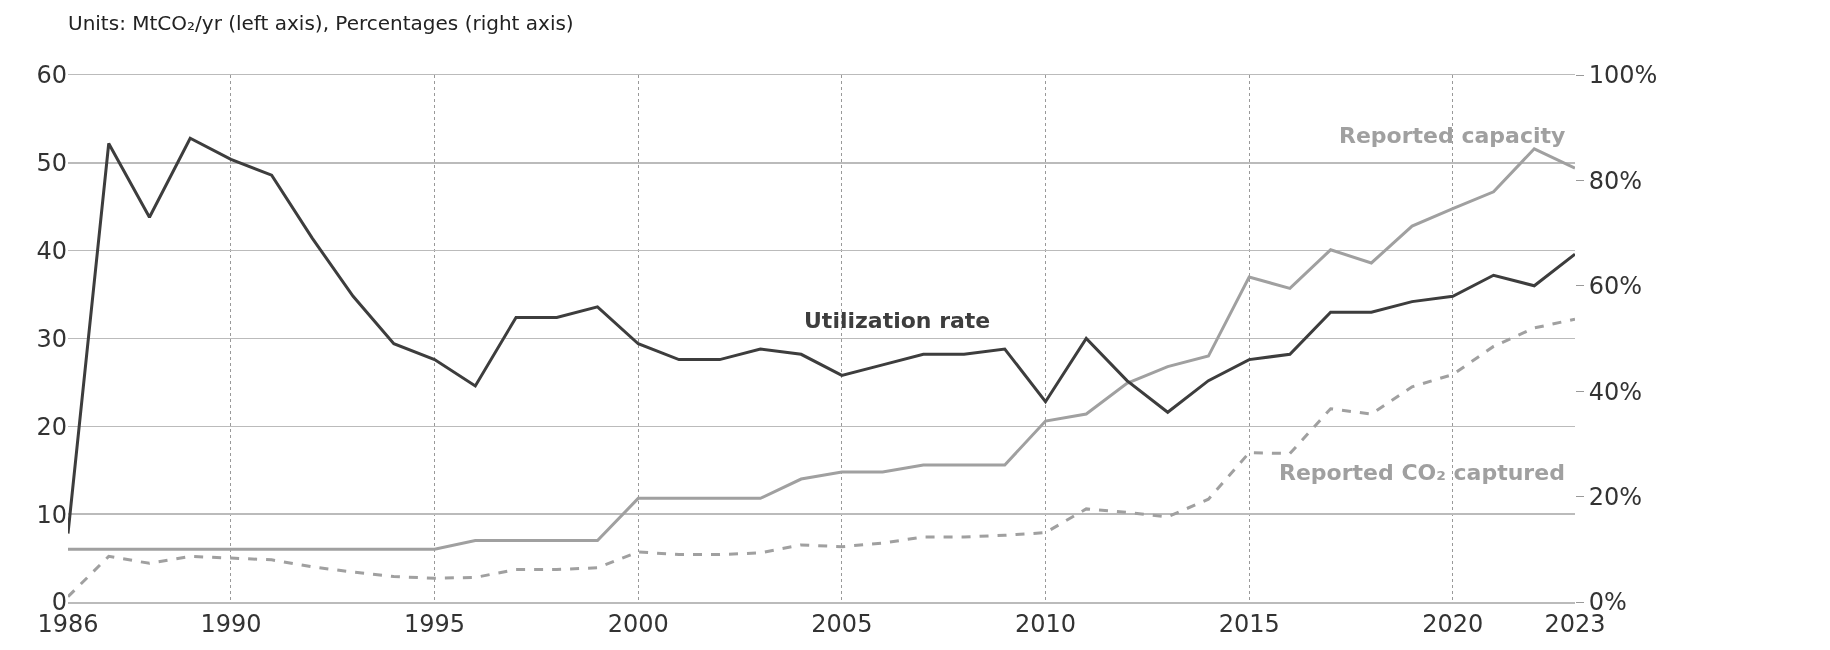 This screenshot has height=650, width=1830. Describe the element at coordinates (51, 426) in the screenshot. I see `y-tick-label: 20` at that location.